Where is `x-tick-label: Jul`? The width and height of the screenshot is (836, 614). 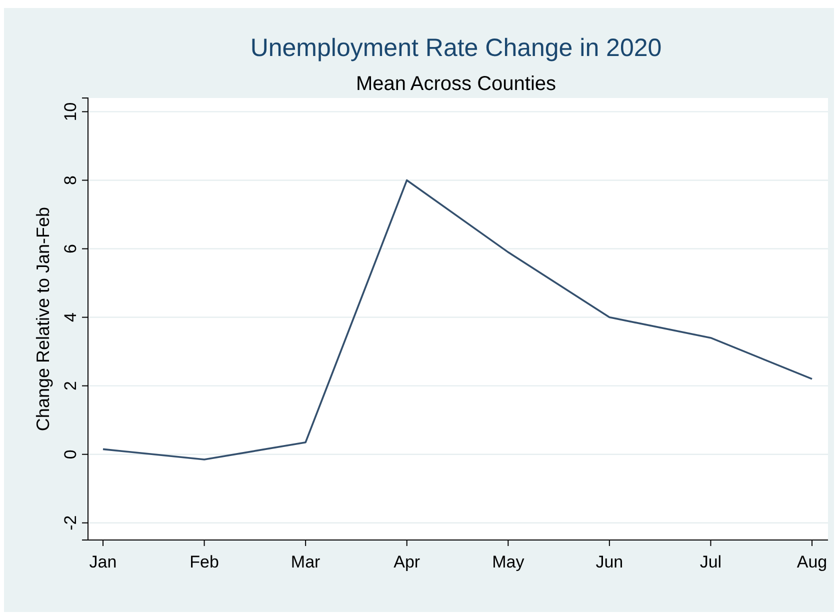 x-tick-label: Jul is located at coordinates (711, 562).